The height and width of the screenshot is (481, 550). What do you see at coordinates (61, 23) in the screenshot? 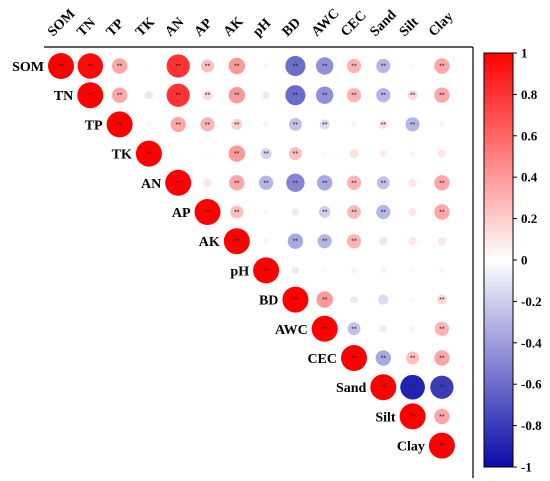
I see `column-label: SOM` at bounding box center [61, 23].